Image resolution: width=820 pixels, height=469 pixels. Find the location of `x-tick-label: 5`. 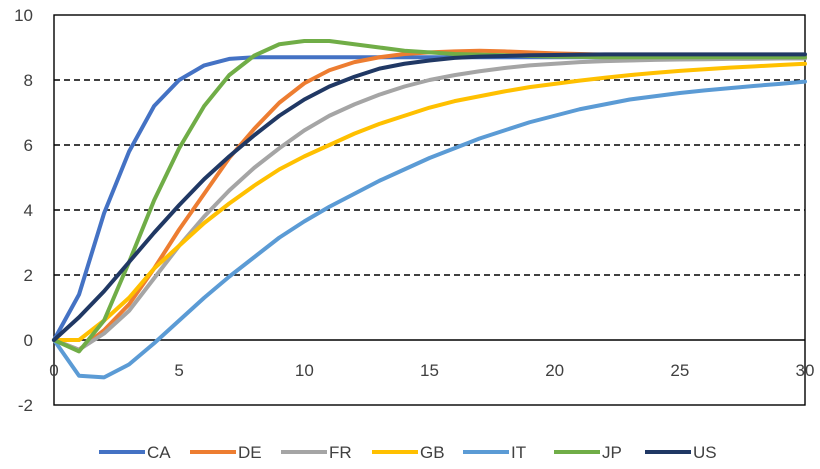

x-tick-label: 5 is located at coordinates (178, 370).